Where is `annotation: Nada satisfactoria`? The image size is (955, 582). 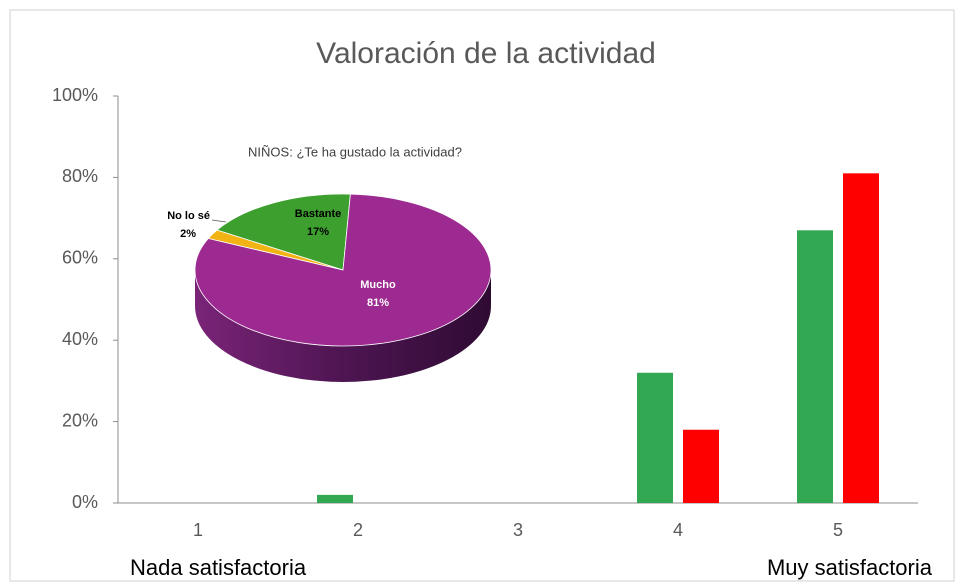
annotation: Nada satisfactoria is located at coordinates (218, 567).